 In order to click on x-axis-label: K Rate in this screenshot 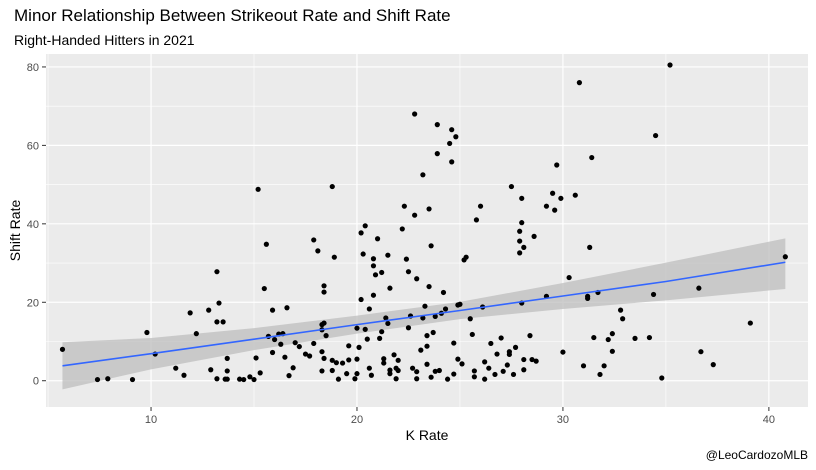, I will do `click(427, 435)`.